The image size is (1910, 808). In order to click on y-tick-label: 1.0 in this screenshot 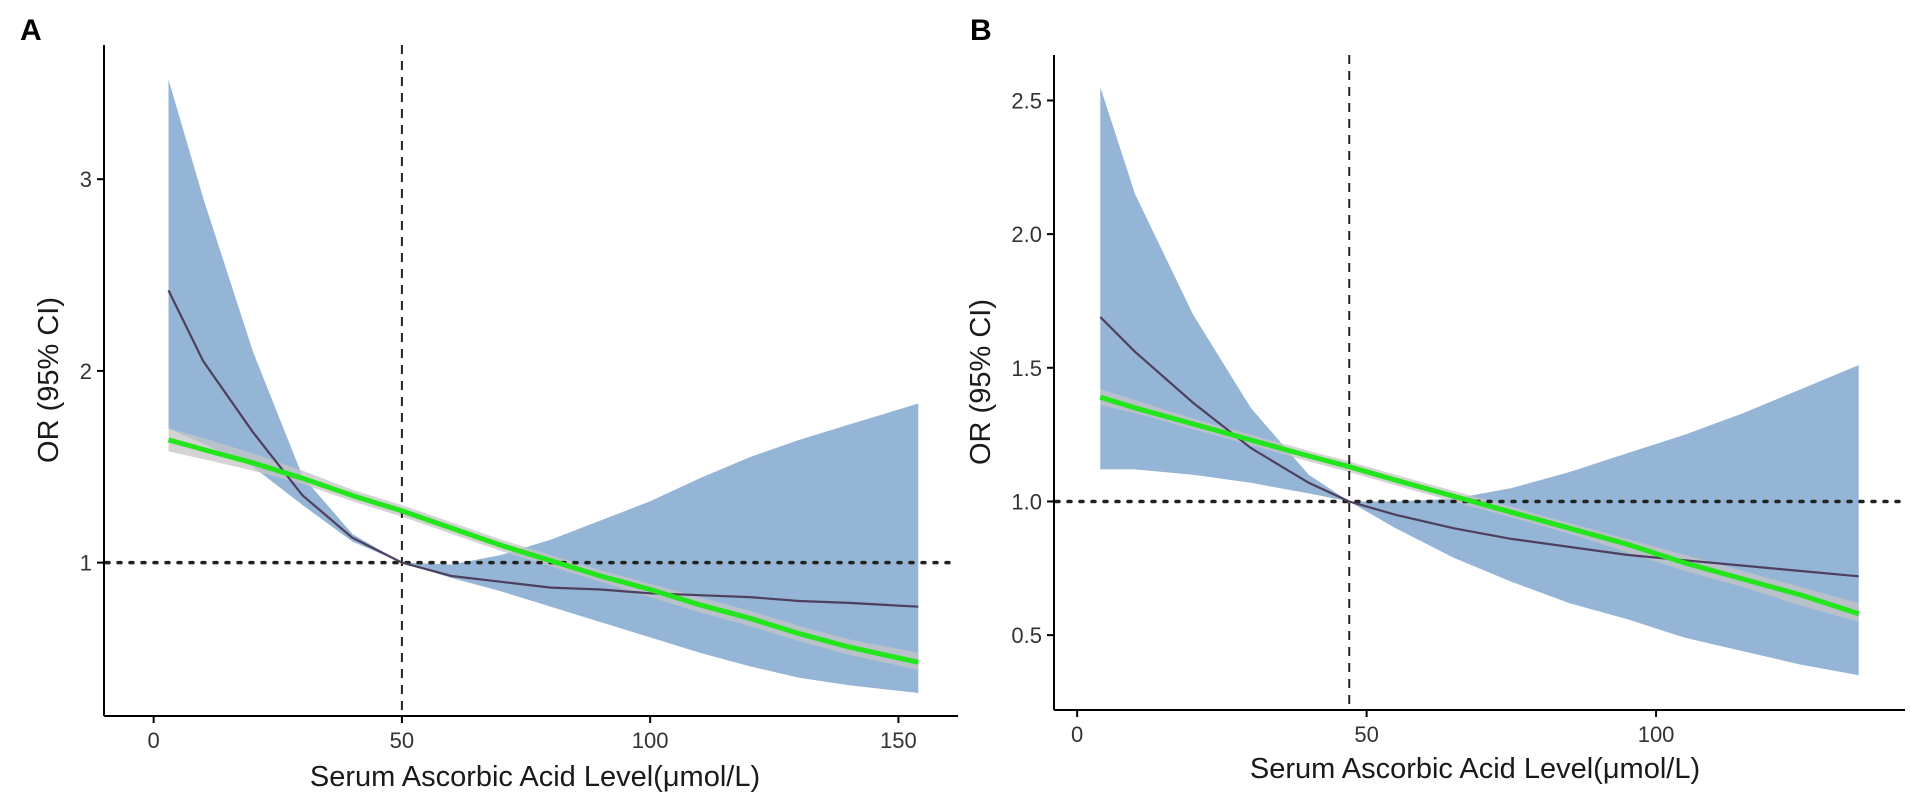, I will do `click(1026, 501)`.